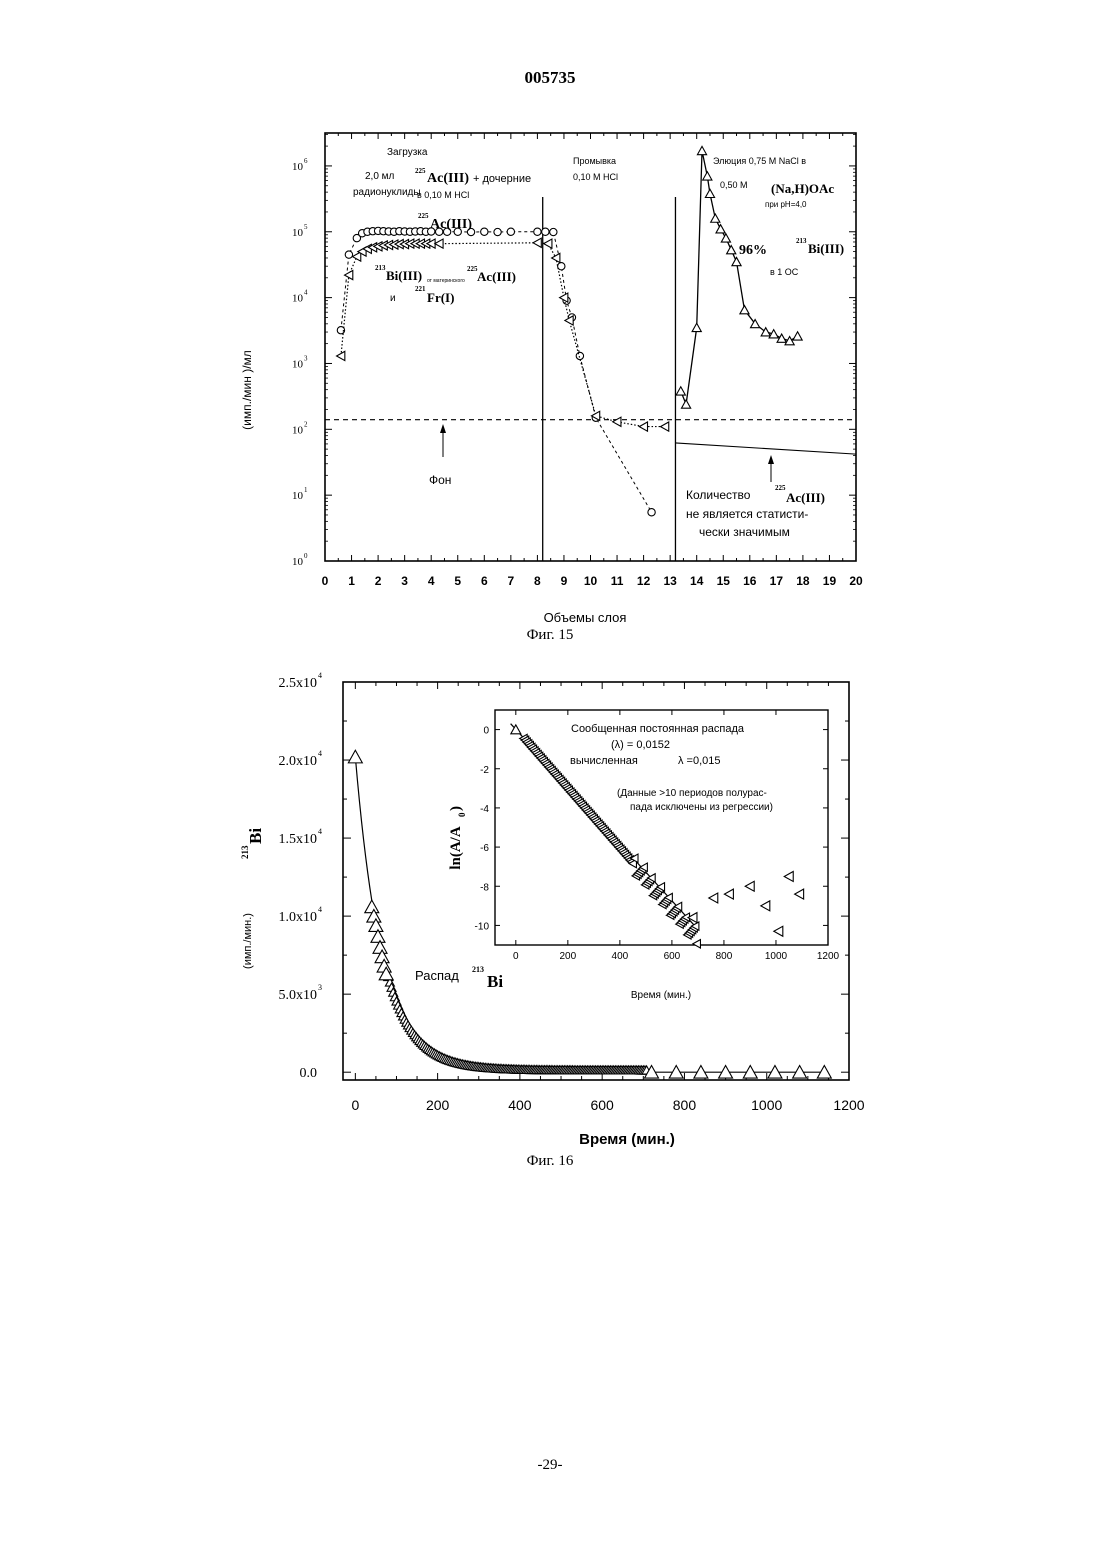 This screenshot has height=1556, width=1100. What do you see at coordinates (423, 216) in the screenshot?
I see `ac-label-sup: 225` at bounding box center [423, 216].